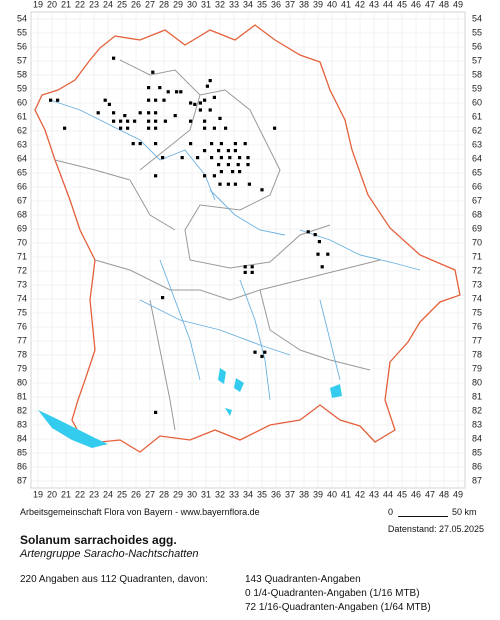  Describe the element at coordinates (164, 4) in the screenshot. I see `x-label-top: 28` at that location.